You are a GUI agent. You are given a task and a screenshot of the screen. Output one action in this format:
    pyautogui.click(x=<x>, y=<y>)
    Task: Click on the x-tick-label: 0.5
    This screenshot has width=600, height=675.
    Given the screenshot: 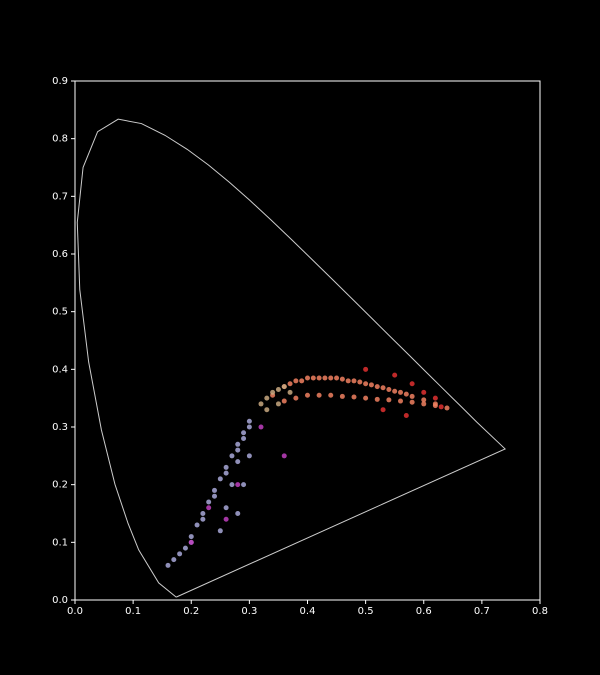 What is the action you would take?
    pyautogui.click(x=366, y=611)
    